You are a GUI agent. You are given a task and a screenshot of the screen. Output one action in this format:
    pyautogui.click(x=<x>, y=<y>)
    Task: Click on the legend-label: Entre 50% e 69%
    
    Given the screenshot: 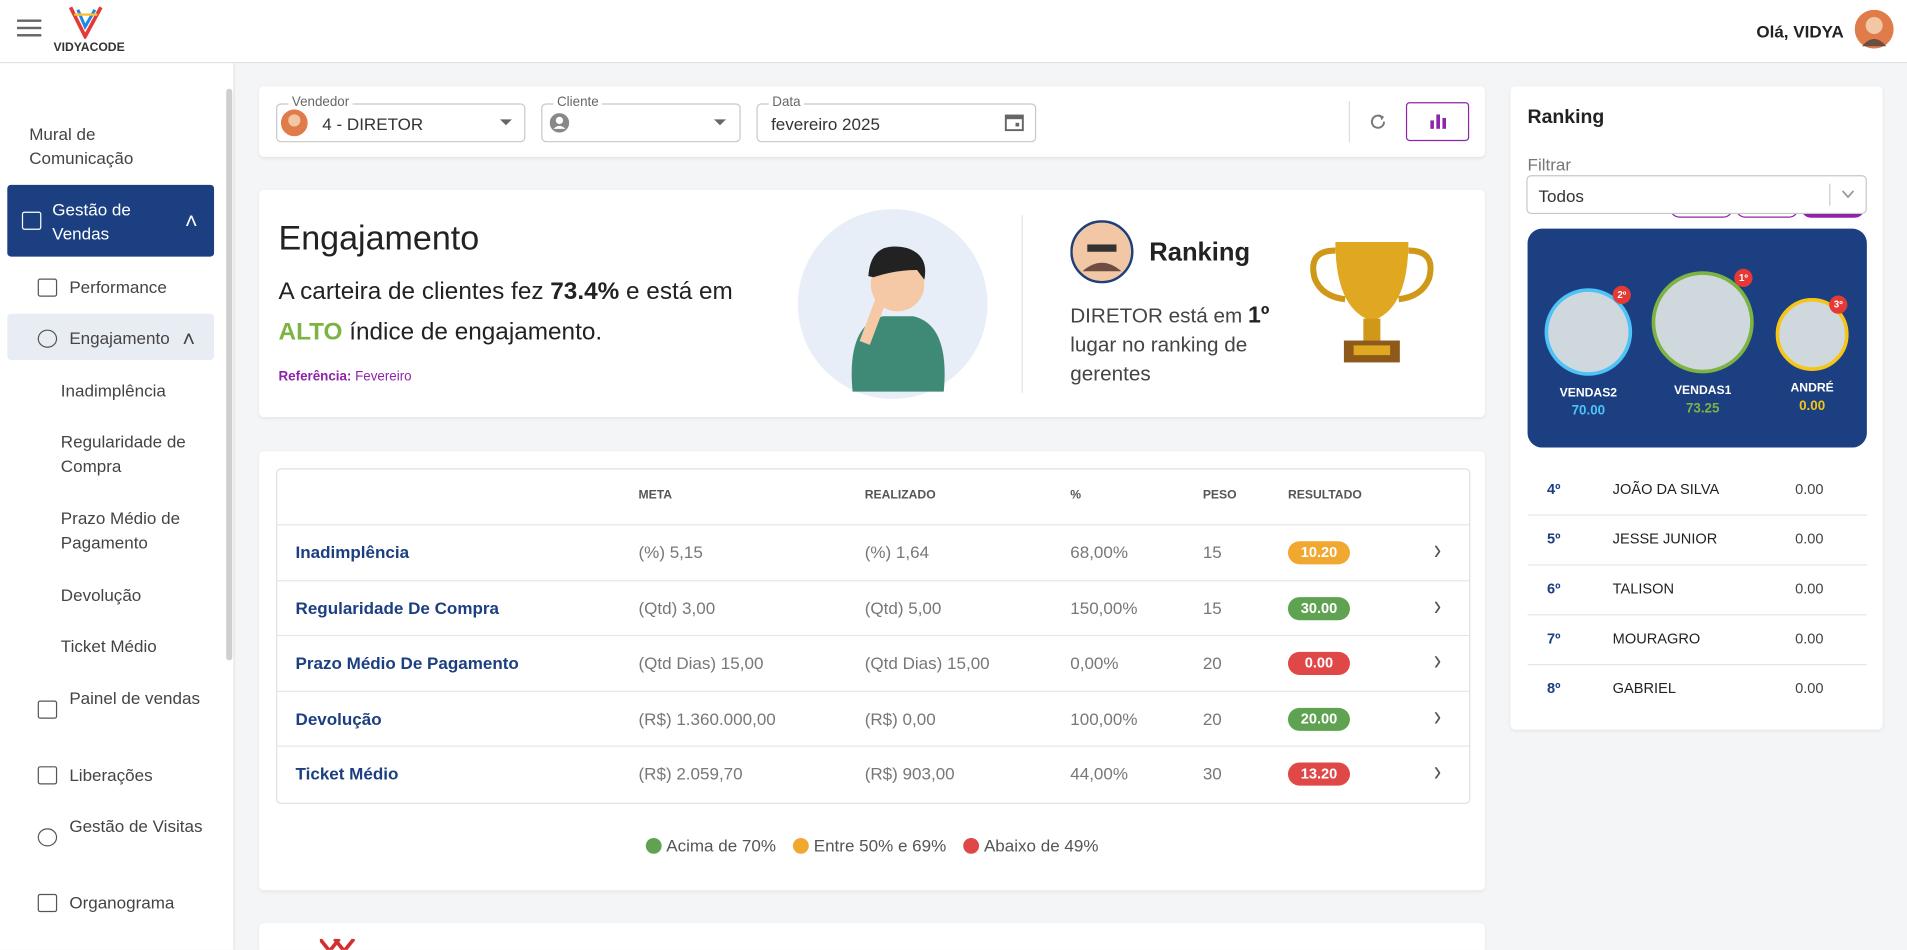 What is the action you would take?
    pyautogui.click(x=880, y=845)
    